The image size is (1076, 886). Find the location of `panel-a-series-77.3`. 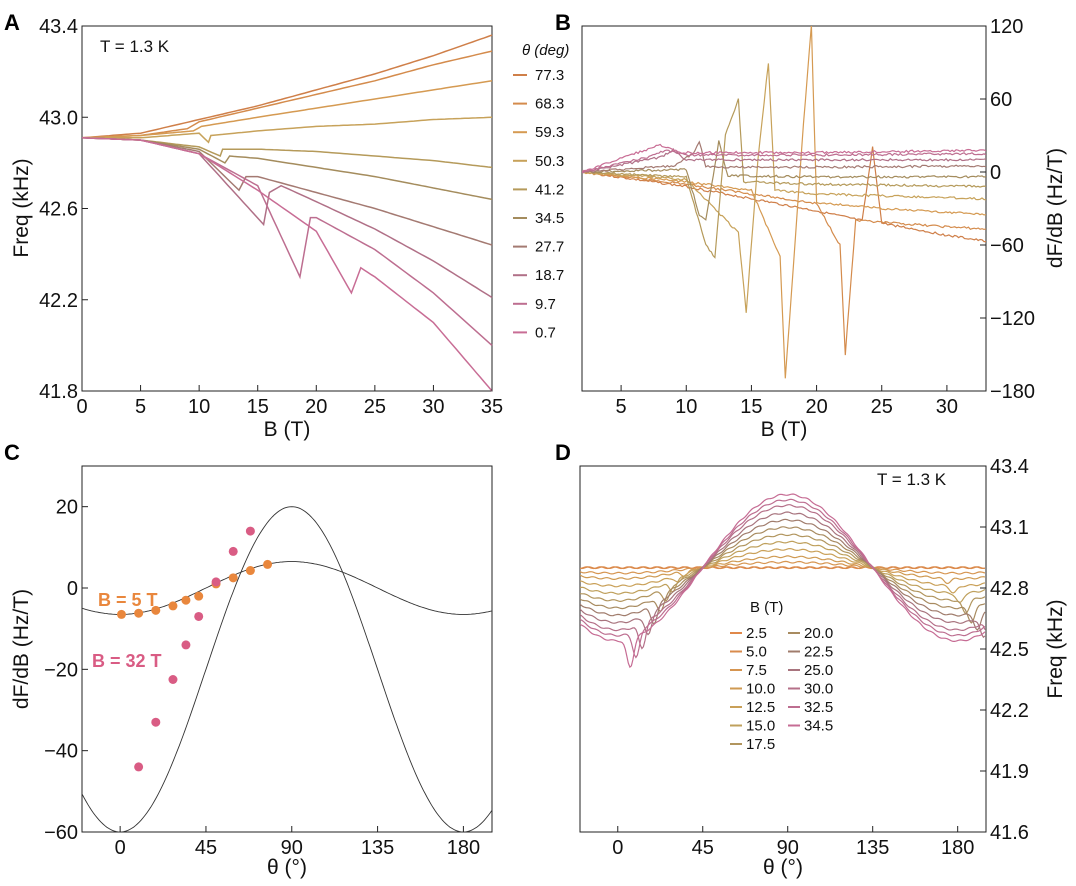

panel-a-series-77.3 is located at coordinates (287, 86).